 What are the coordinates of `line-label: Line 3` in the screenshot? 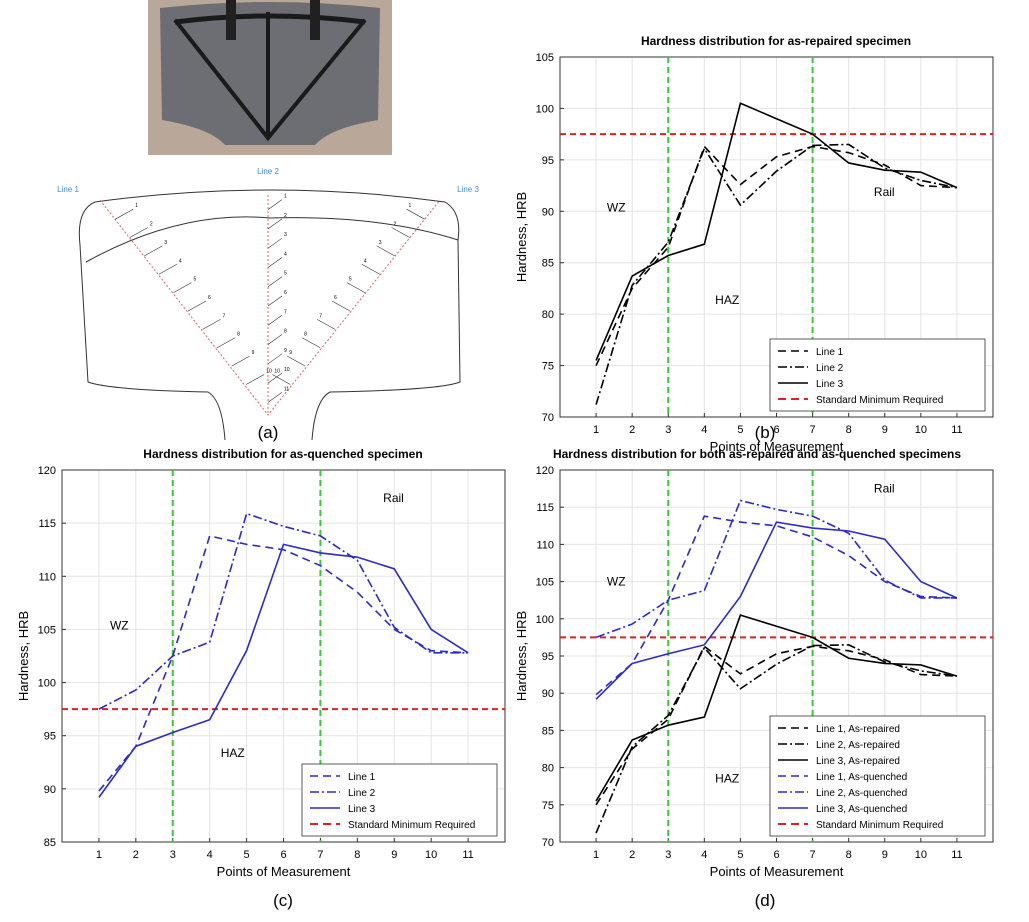 It's located at (468, 189).